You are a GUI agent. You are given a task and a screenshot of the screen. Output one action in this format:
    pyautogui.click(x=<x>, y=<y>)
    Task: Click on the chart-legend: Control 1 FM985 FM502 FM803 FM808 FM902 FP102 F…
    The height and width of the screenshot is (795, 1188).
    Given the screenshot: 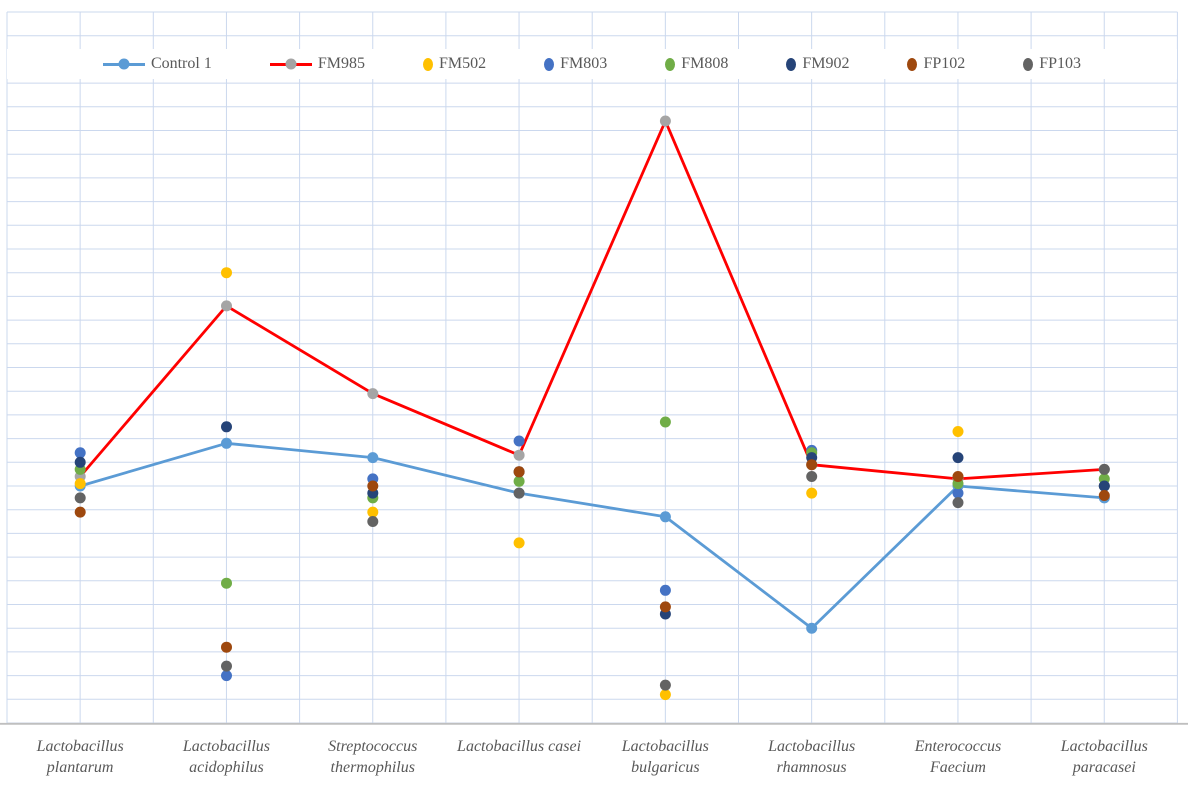 What is the action you would take?
    pyautogui.click(x=592, y=64)
    